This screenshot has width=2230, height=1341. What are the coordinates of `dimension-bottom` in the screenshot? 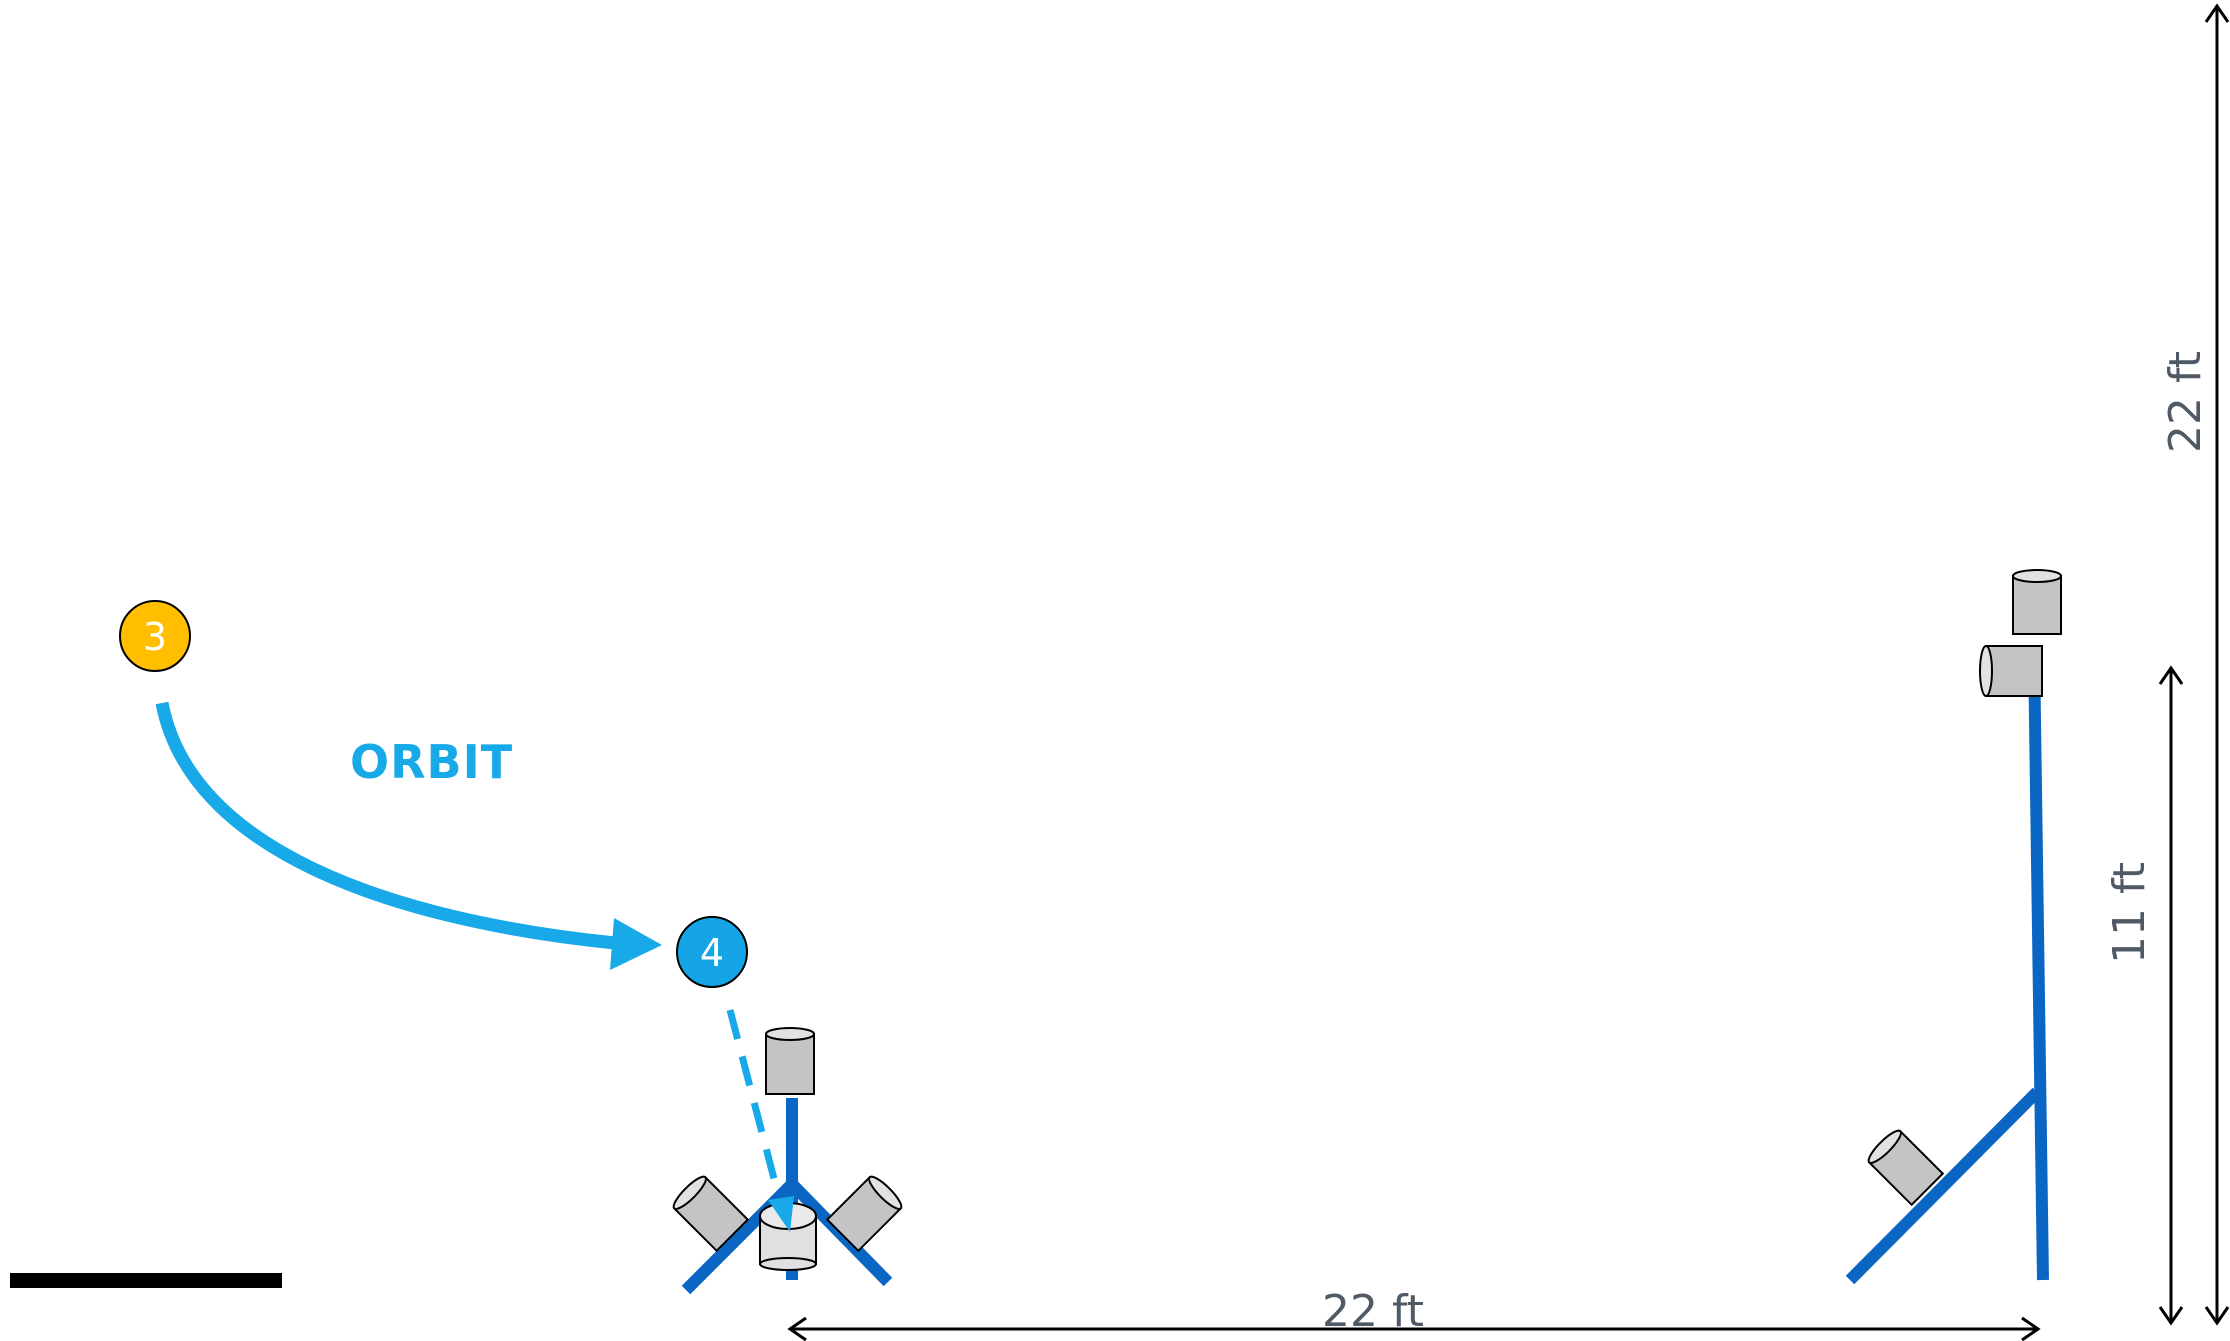 It's located at (1414, 1328).